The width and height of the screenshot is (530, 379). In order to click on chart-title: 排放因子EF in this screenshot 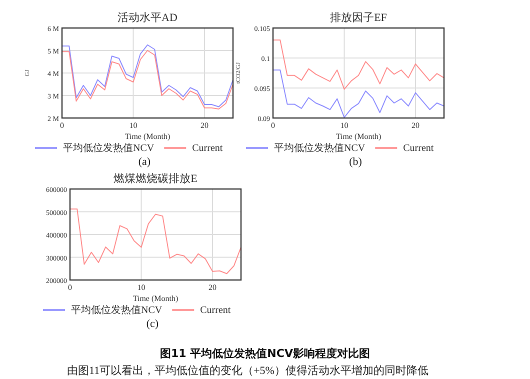, I will do `click(358, 18)`.